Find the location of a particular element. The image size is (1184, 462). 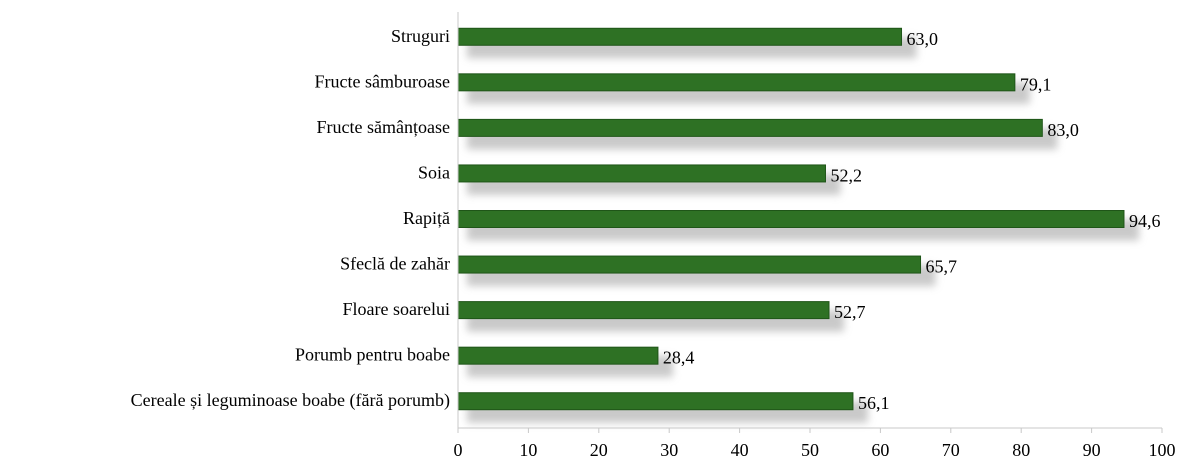

value-label: 56,1 is located at coordinates (874, 403).